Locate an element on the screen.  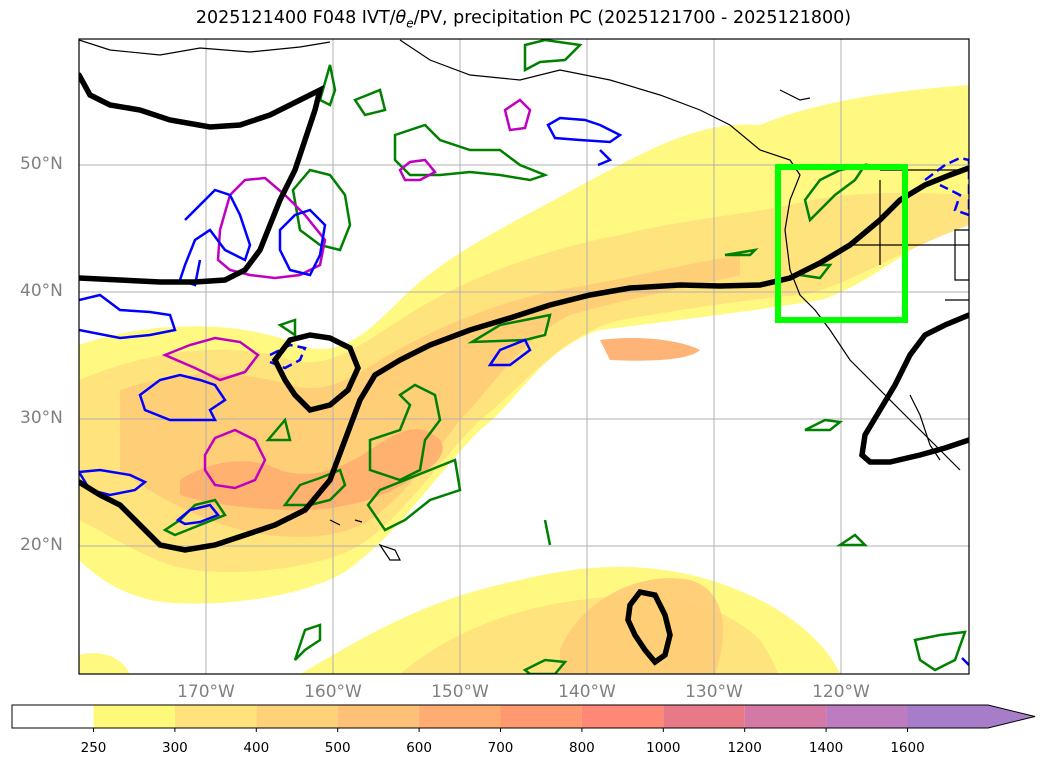
lon-label-150w: 150°W is located at coordinates (460, 692).